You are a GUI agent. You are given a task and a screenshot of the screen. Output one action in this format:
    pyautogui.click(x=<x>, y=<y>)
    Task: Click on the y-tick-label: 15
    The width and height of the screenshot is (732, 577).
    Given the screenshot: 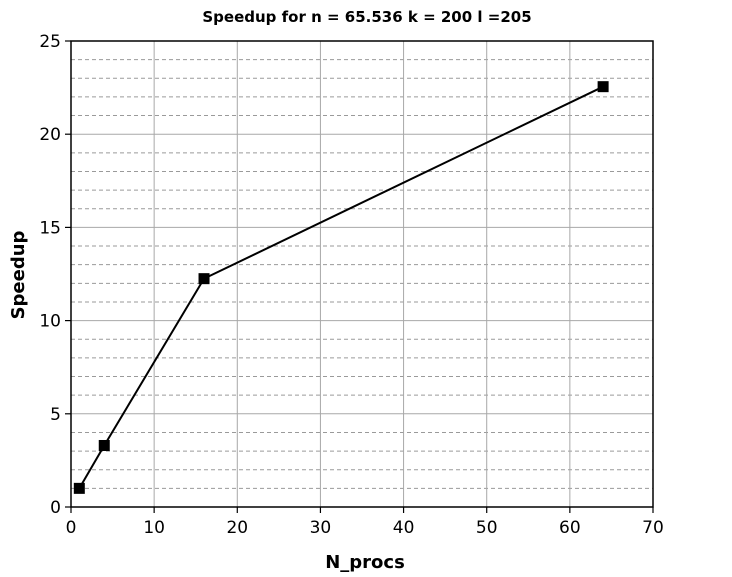 What is the action you would take?
    pyautogui.click(x=50, y=228)
    